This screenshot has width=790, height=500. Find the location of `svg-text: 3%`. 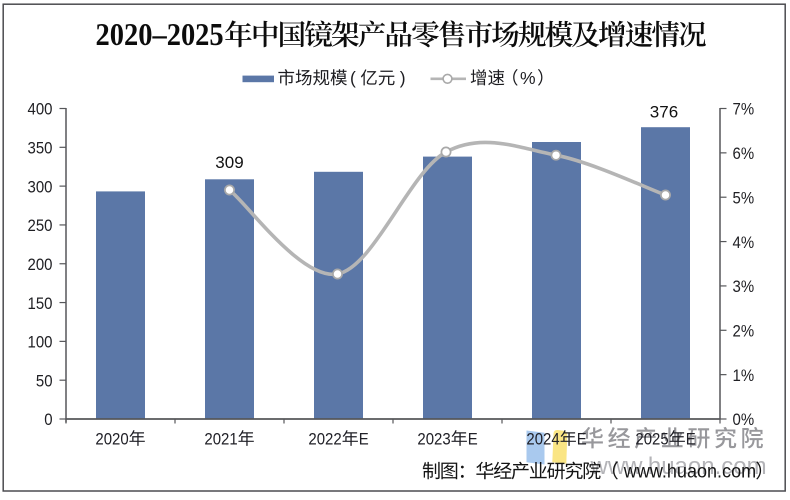

svg-text: 3% is located at coordinates (744, 287).